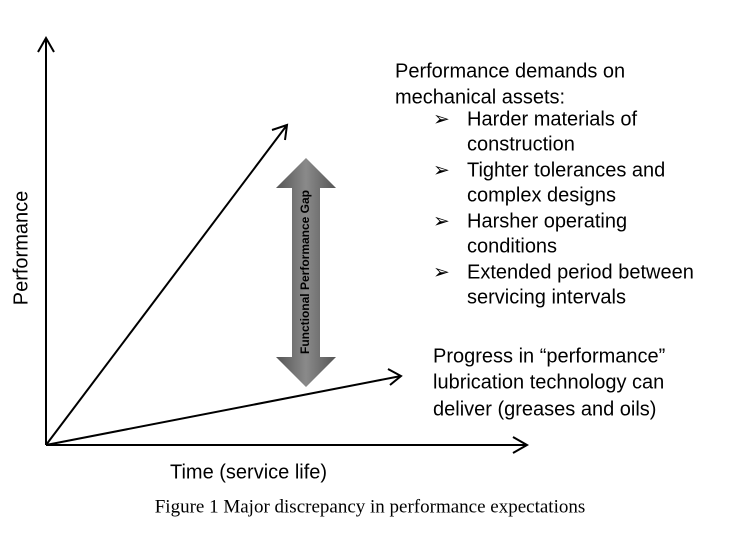 The width and height of the screenshot is (739, 537). I want to click on x-arrowhead, so click(521, 445).